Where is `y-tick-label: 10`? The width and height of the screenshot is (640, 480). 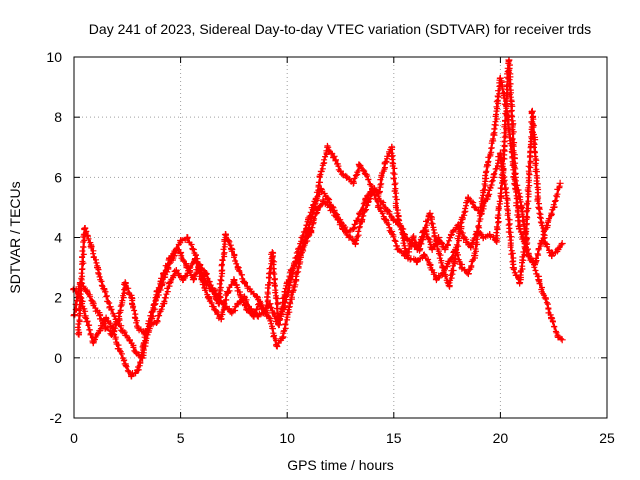 y-tick-label: 10 is located at coordinates (54, 57).